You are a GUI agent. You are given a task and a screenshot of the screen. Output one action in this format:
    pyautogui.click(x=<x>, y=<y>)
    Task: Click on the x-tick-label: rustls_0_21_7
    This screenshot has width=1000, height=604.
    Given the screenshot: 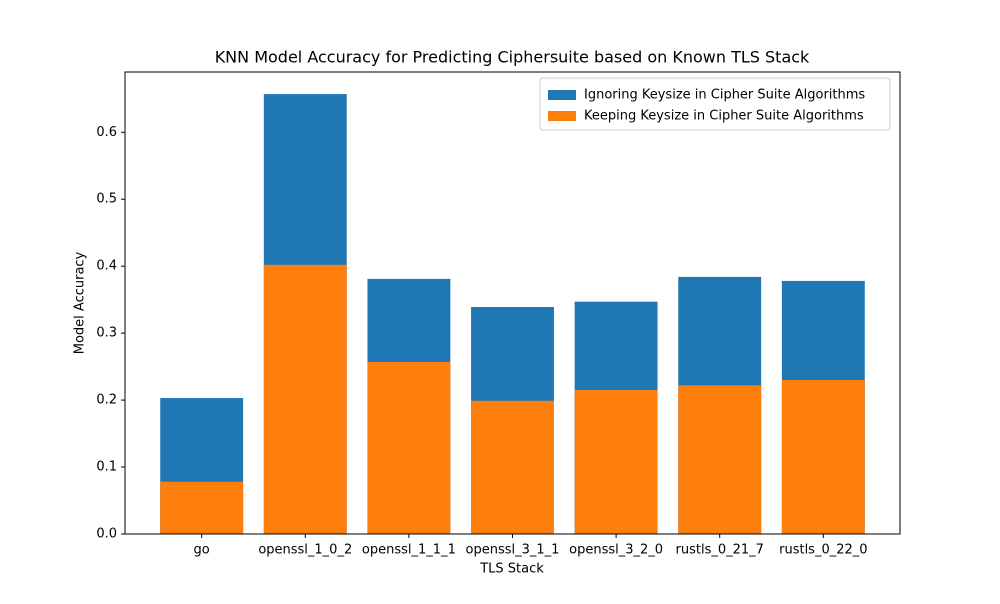 What is the action you would take?
    pyautogui.click(x=720, y=550)
    